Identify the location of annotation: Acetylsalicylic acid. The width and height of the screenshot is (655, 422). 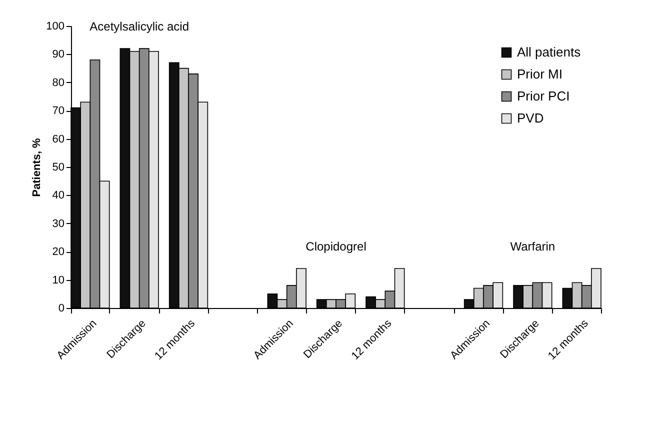
(140, 27).